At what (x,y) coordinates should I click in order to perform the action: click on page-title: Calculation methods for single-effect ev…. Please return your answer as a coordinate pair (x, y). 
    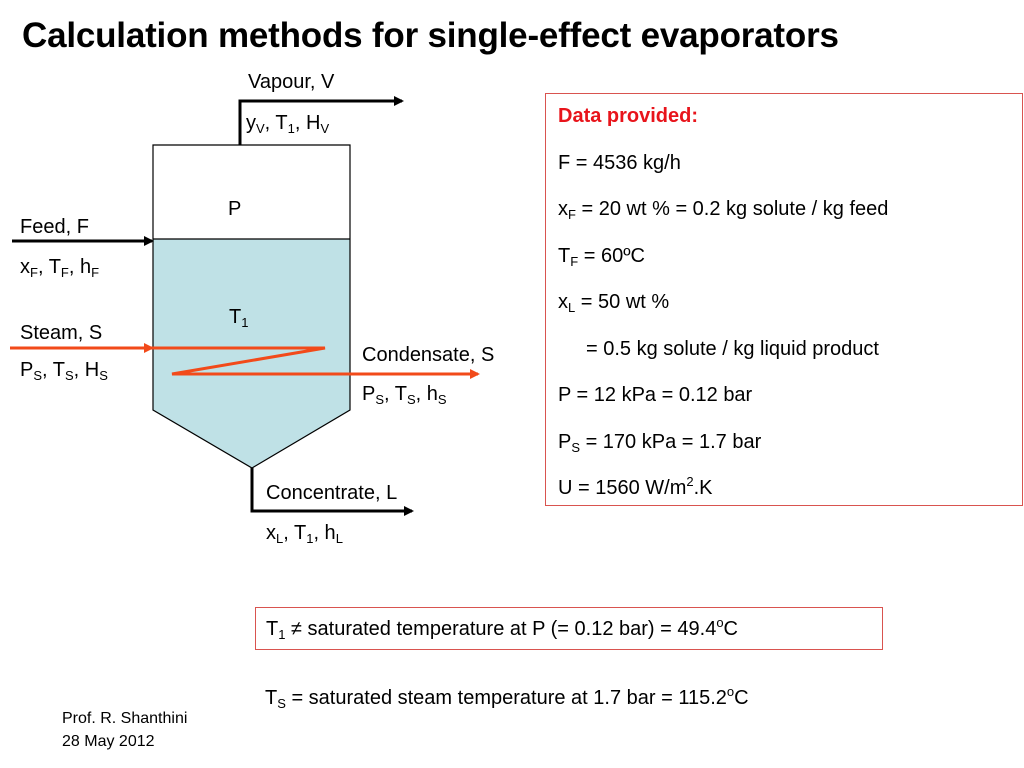
    Looking at the image, I should click on (430, 35).